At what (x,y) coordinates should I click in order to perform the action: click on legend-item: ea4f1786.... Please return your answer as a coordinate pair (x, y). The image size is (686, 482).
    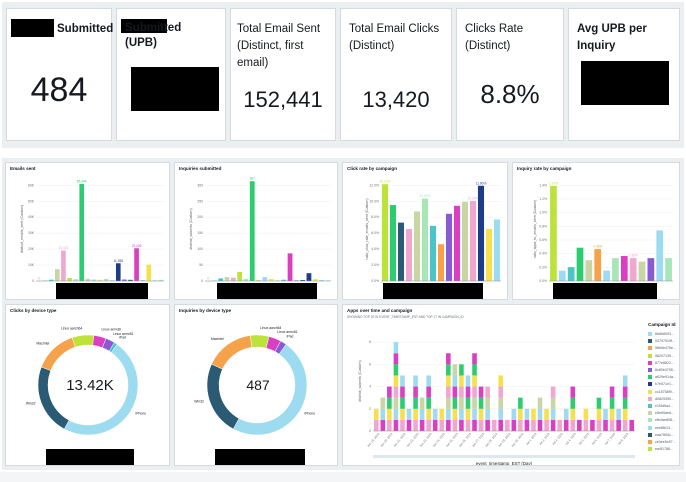
    Looking at the image, I should click on (660, 449).